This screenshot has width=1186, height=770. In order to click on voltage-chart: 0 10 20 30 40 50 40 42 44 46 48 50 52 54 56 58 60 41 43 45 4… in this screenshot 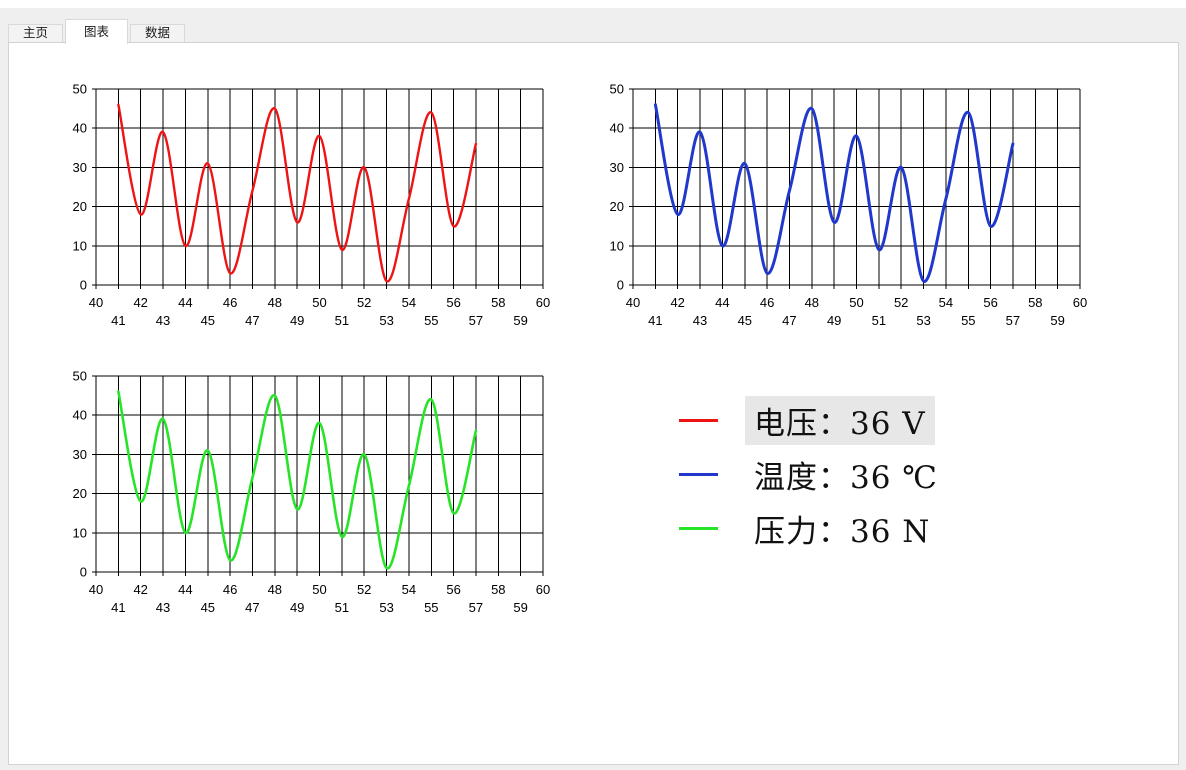, I will do `click(311, 205)`.